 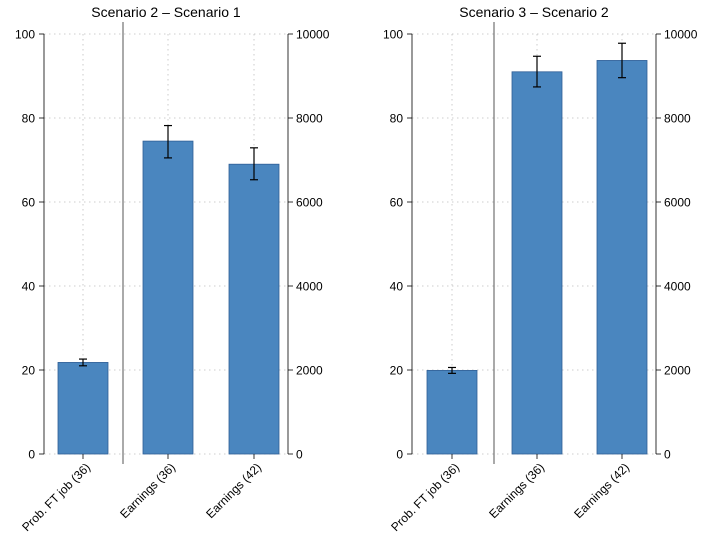 I want to click on chart-title: Scenario 3 – Scenario 2, so click(x=534, y=12).